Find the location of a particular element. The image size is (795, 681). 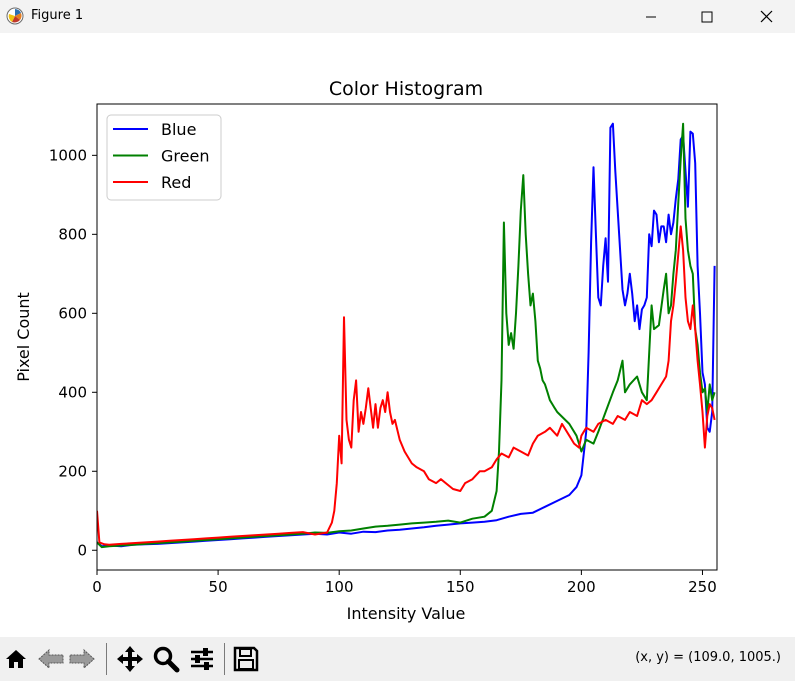

configure-subplots-icon is located at coordinates (202, 659).